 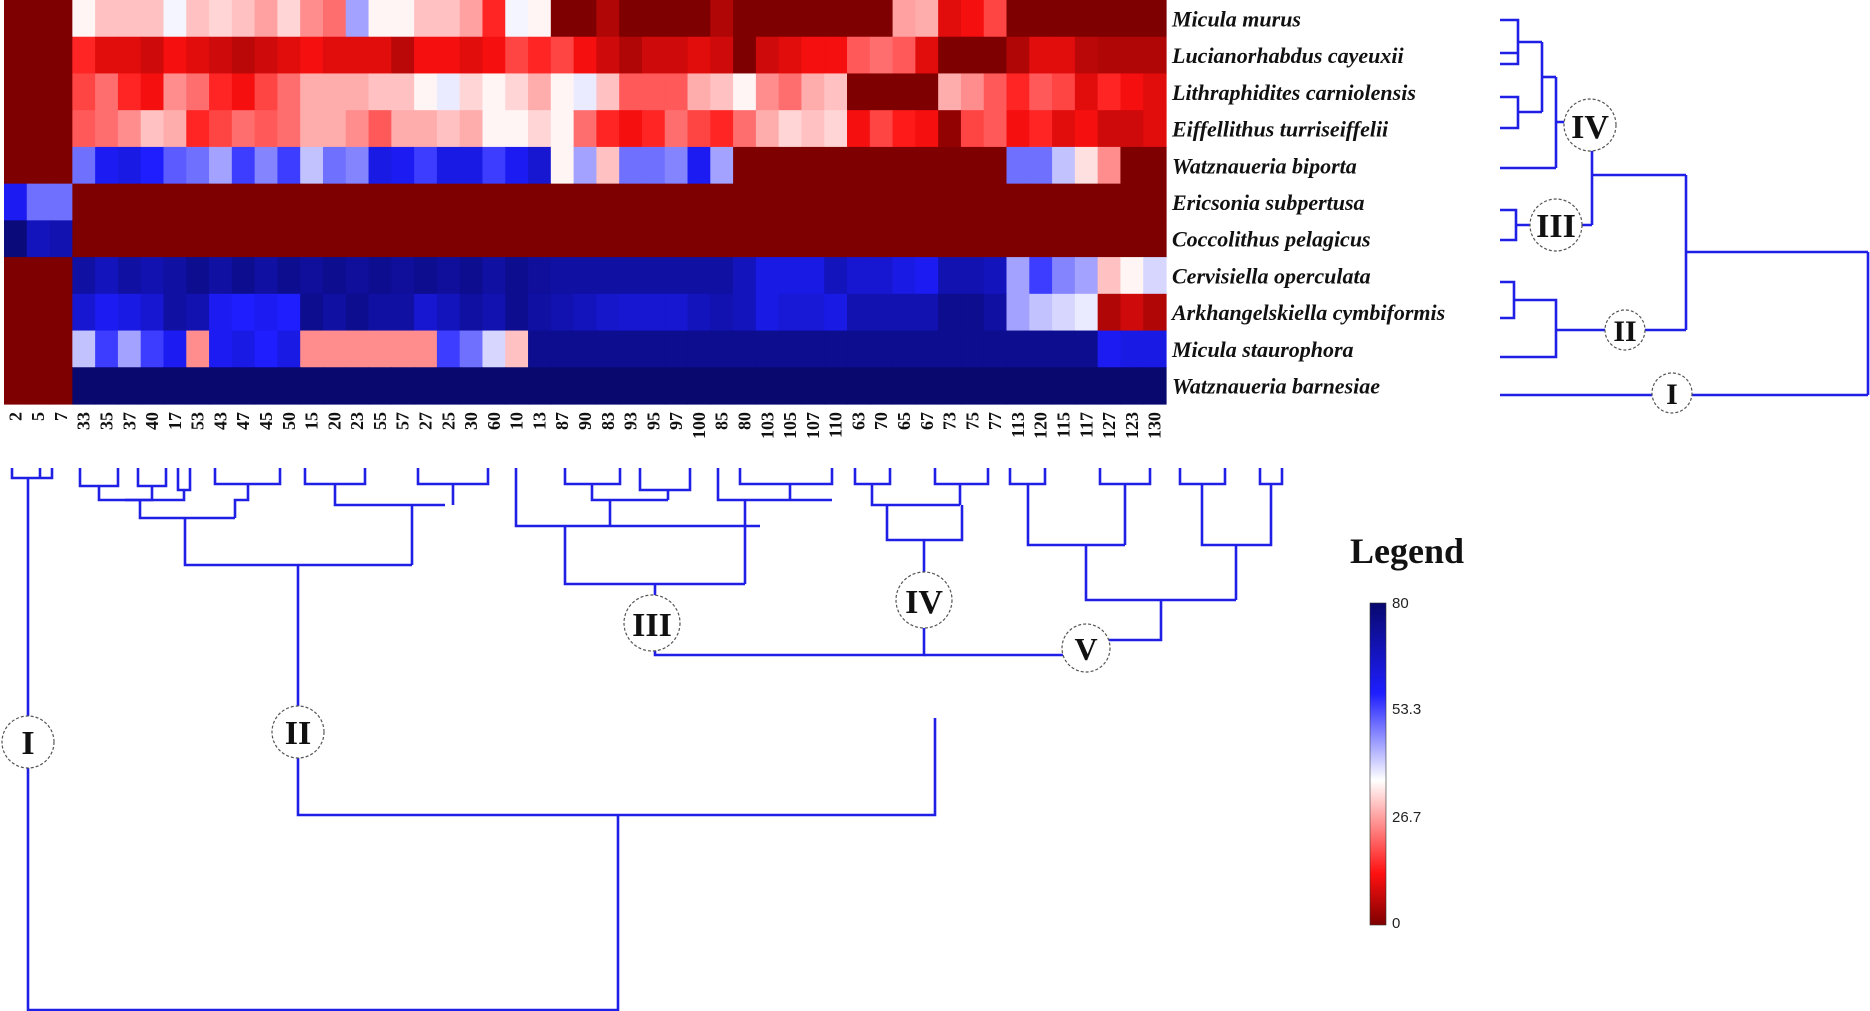 What do you see at coordinates (1407, 551) in the screenshot?
I see `legend-title: Legend` at bounding box center [1407, 551].